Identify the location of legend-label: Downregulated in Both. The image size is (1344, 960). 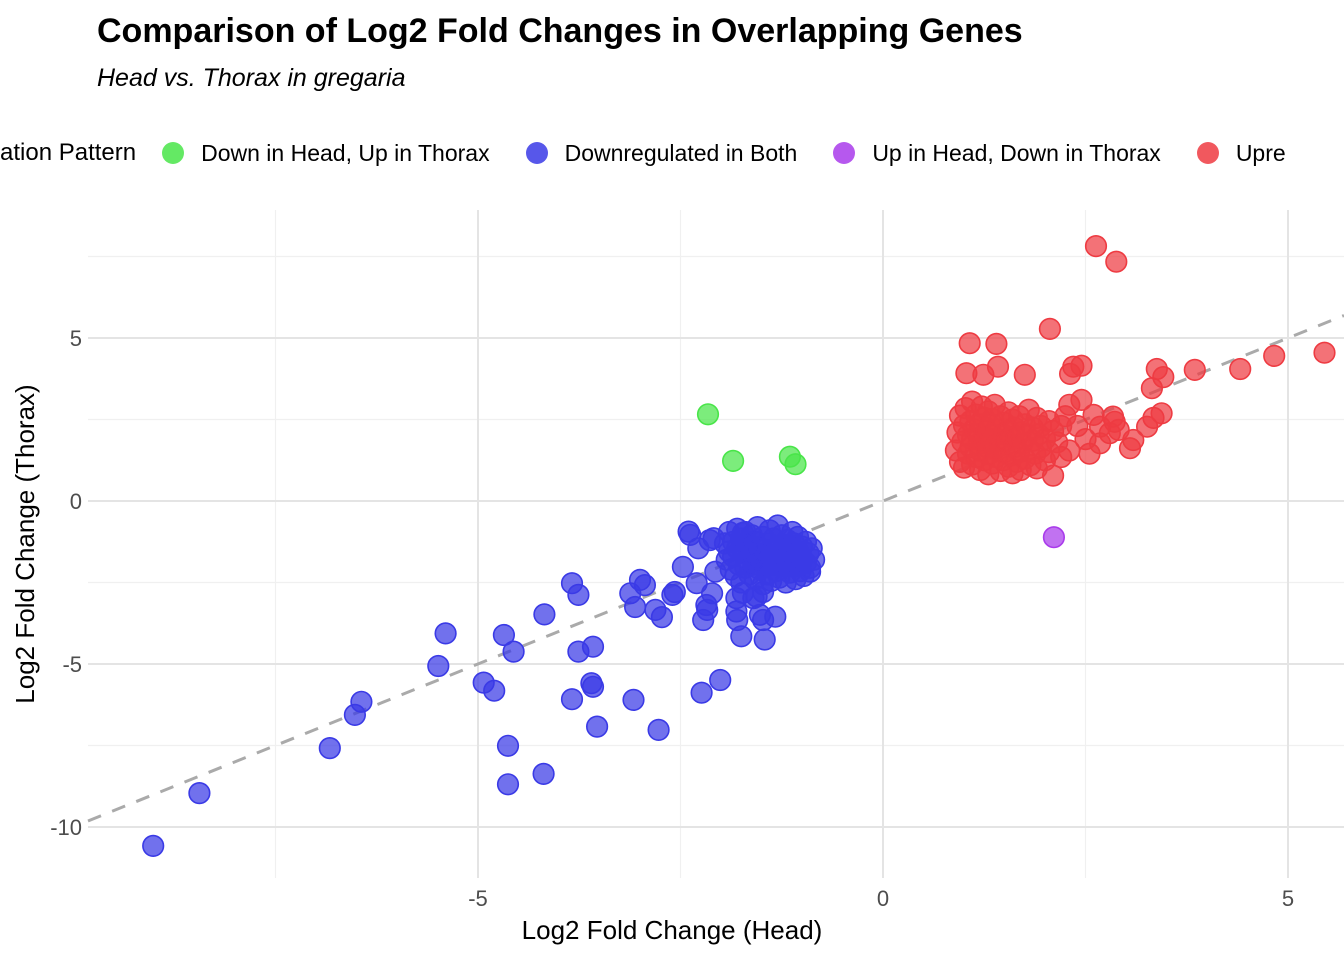
(681, 152).